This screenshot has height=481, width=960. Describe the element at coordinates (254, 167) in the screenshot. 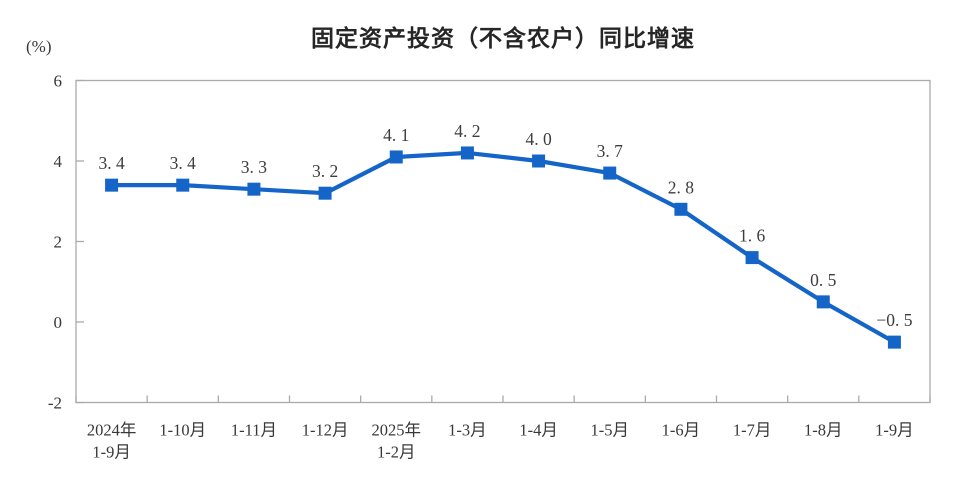

I see `data-value-label: 3. 3` at that location.